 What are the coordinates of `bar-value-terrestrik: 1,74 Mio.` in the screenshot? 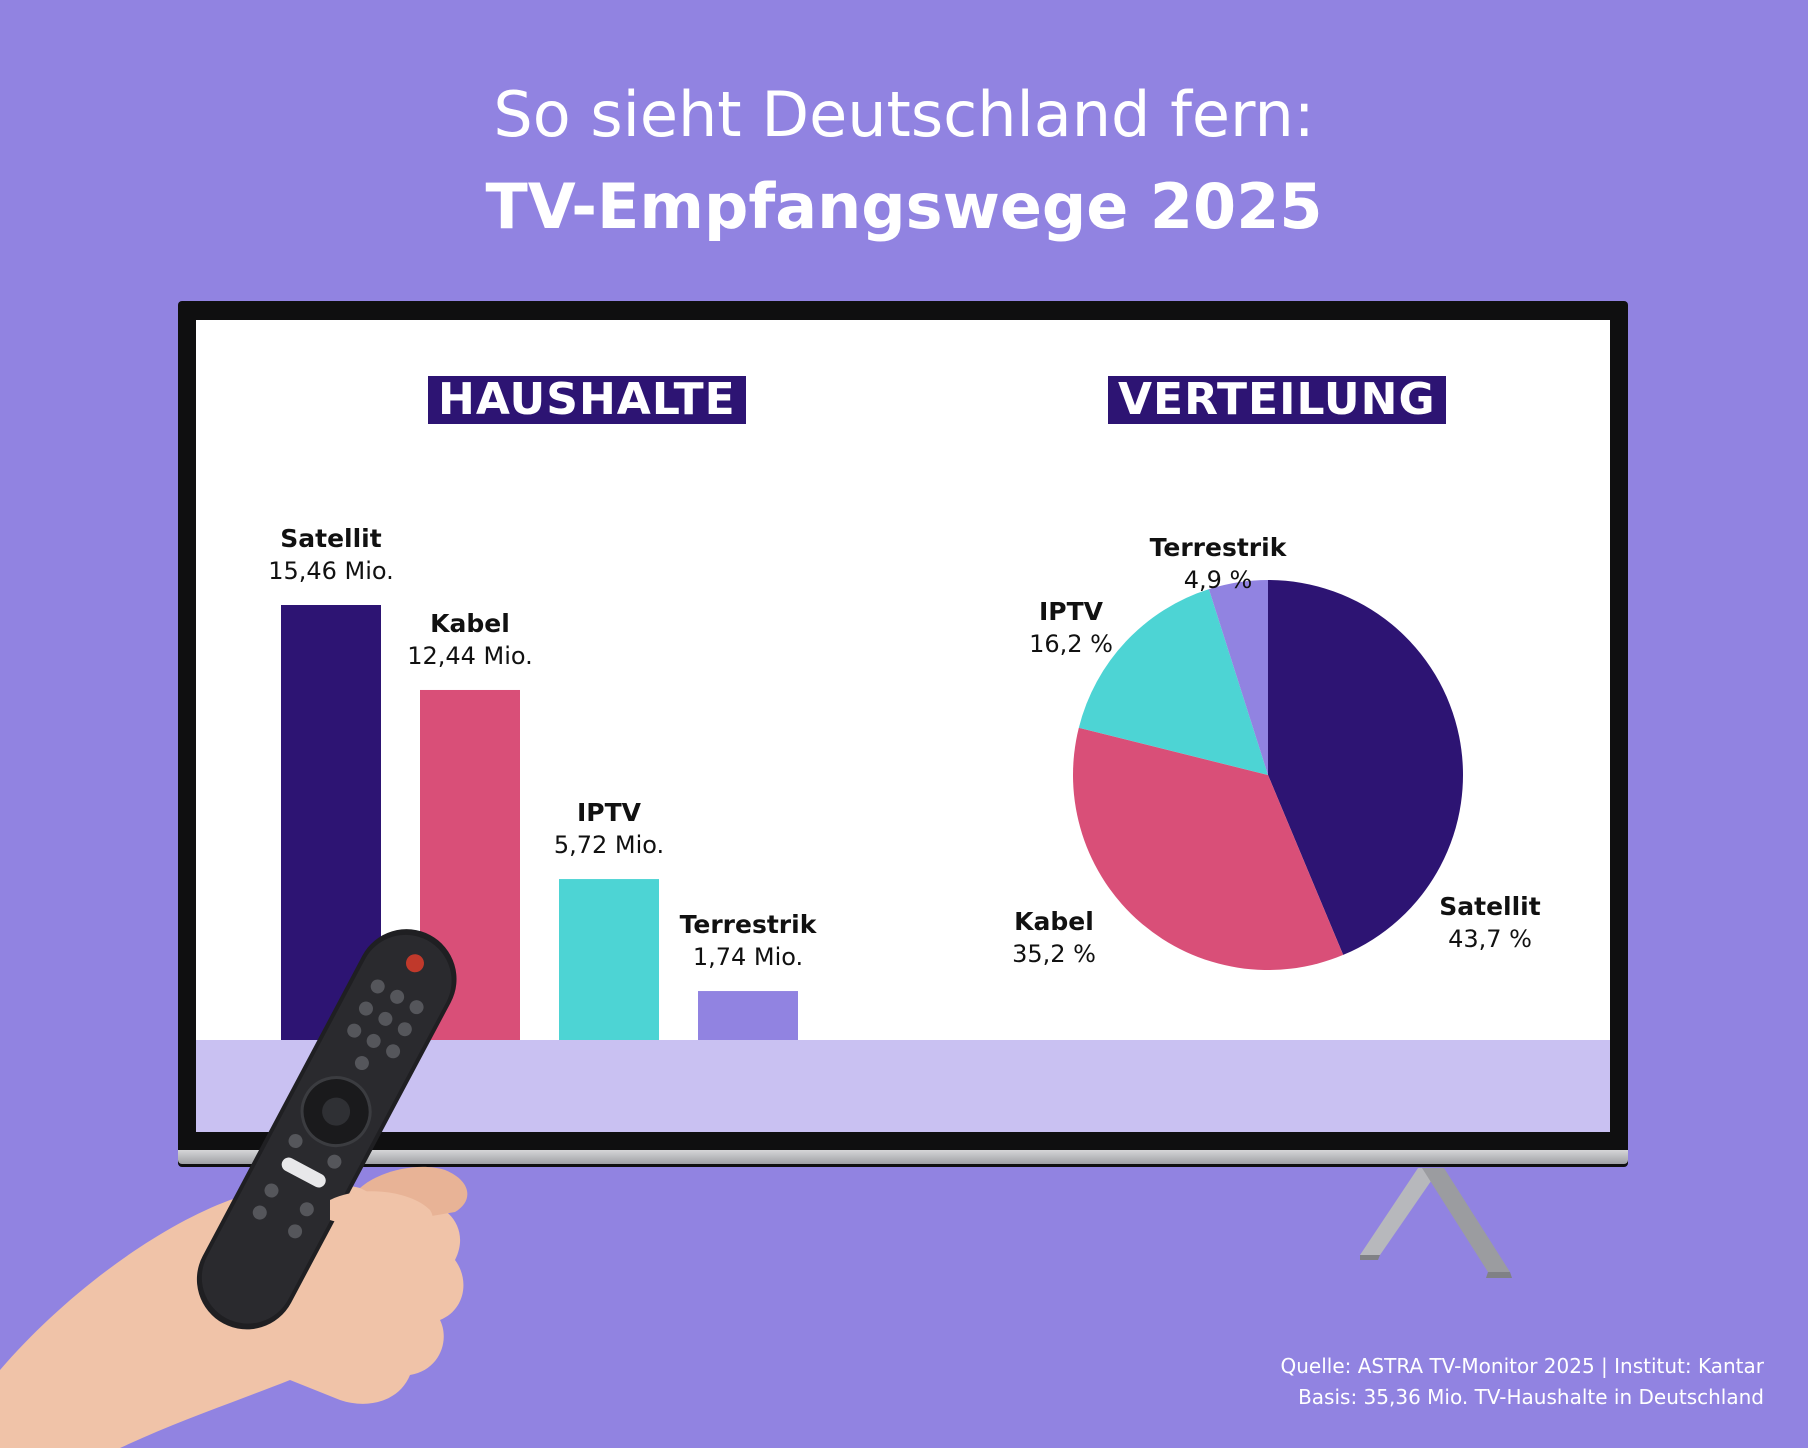 It's located at (748, 957).